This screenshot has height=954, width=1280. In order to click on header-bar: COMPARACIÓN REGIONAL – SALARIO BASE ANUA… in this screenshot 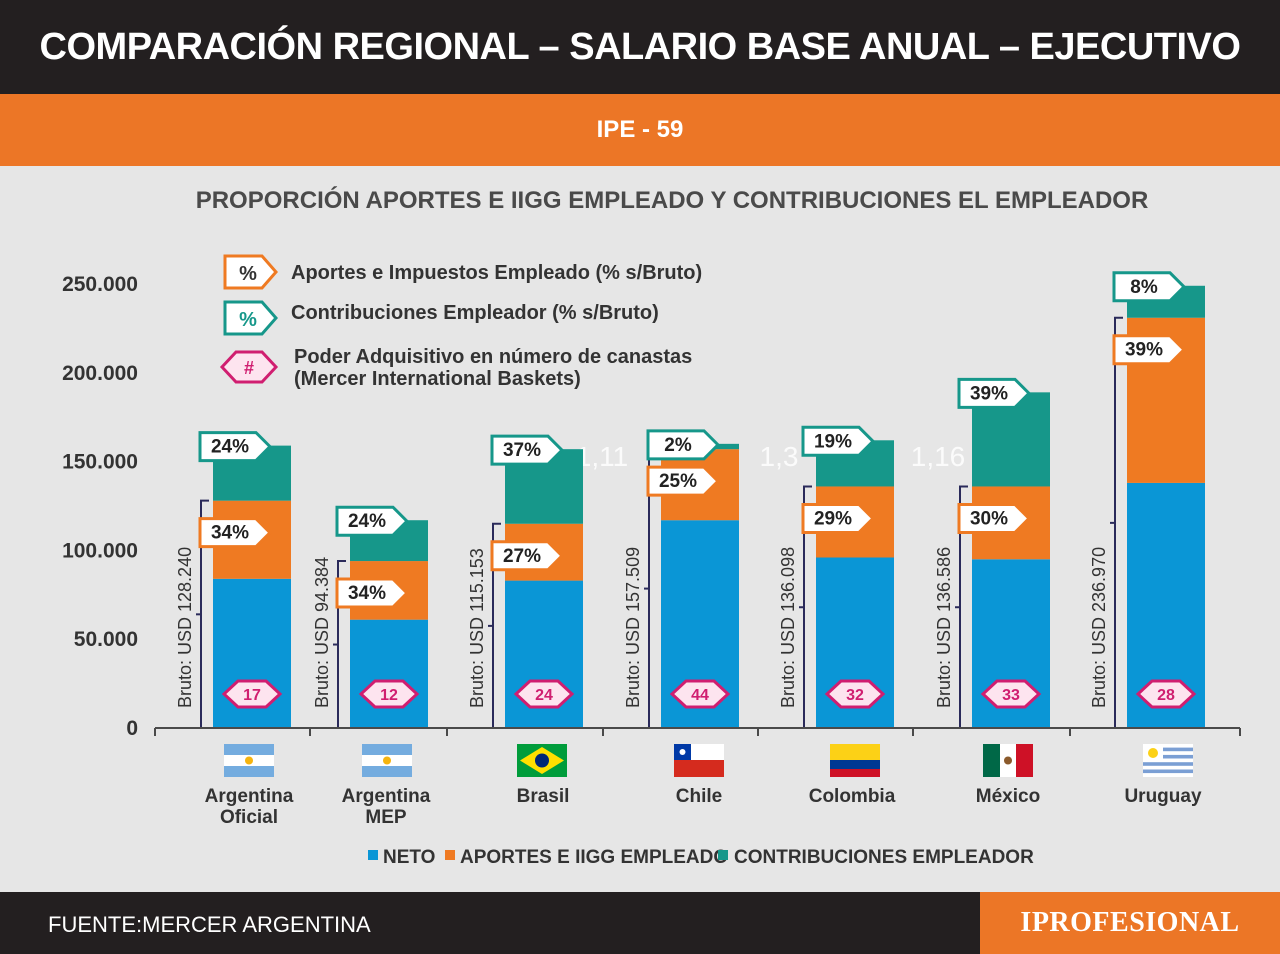, I will do `click(640, 47)`.